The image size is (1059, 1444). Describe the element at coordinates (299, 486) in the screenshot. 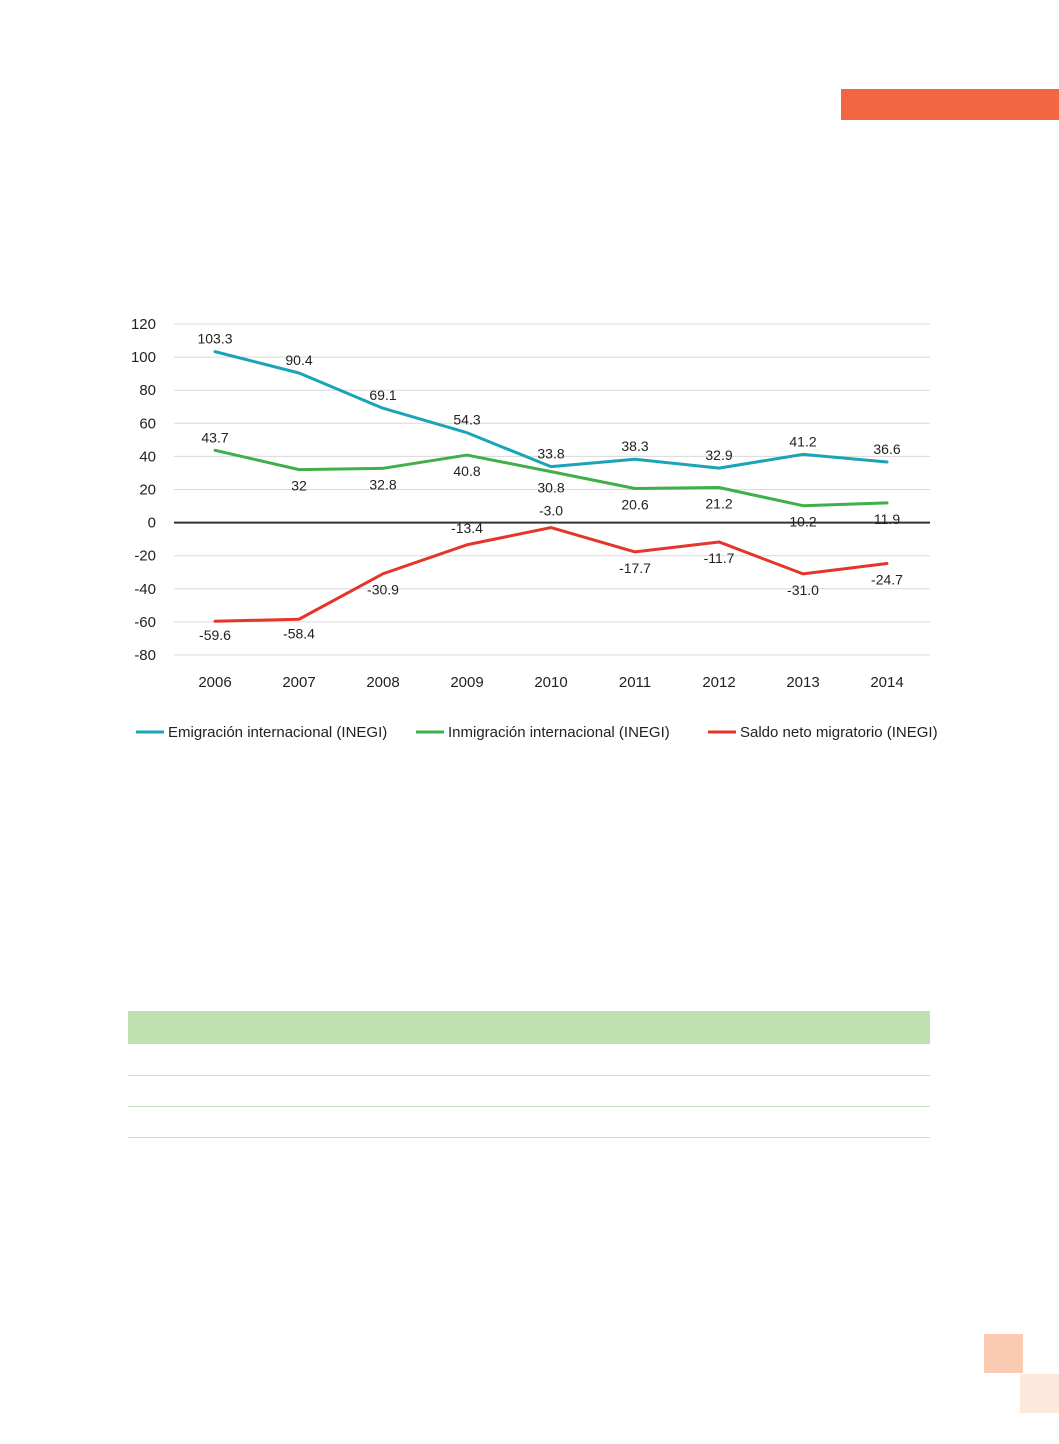

I see `data-label: 32` at that location.